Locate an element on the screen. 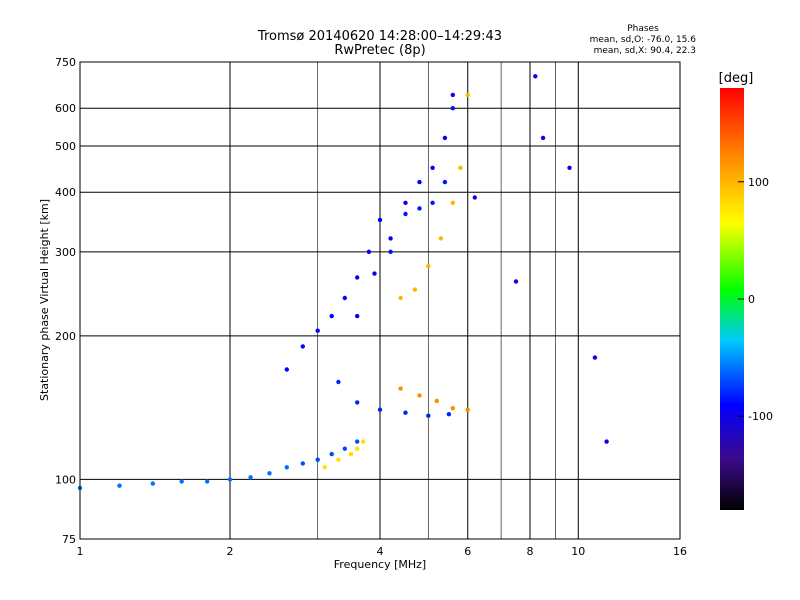  x-tick-label: 16 is located at coordinates (680, 551).